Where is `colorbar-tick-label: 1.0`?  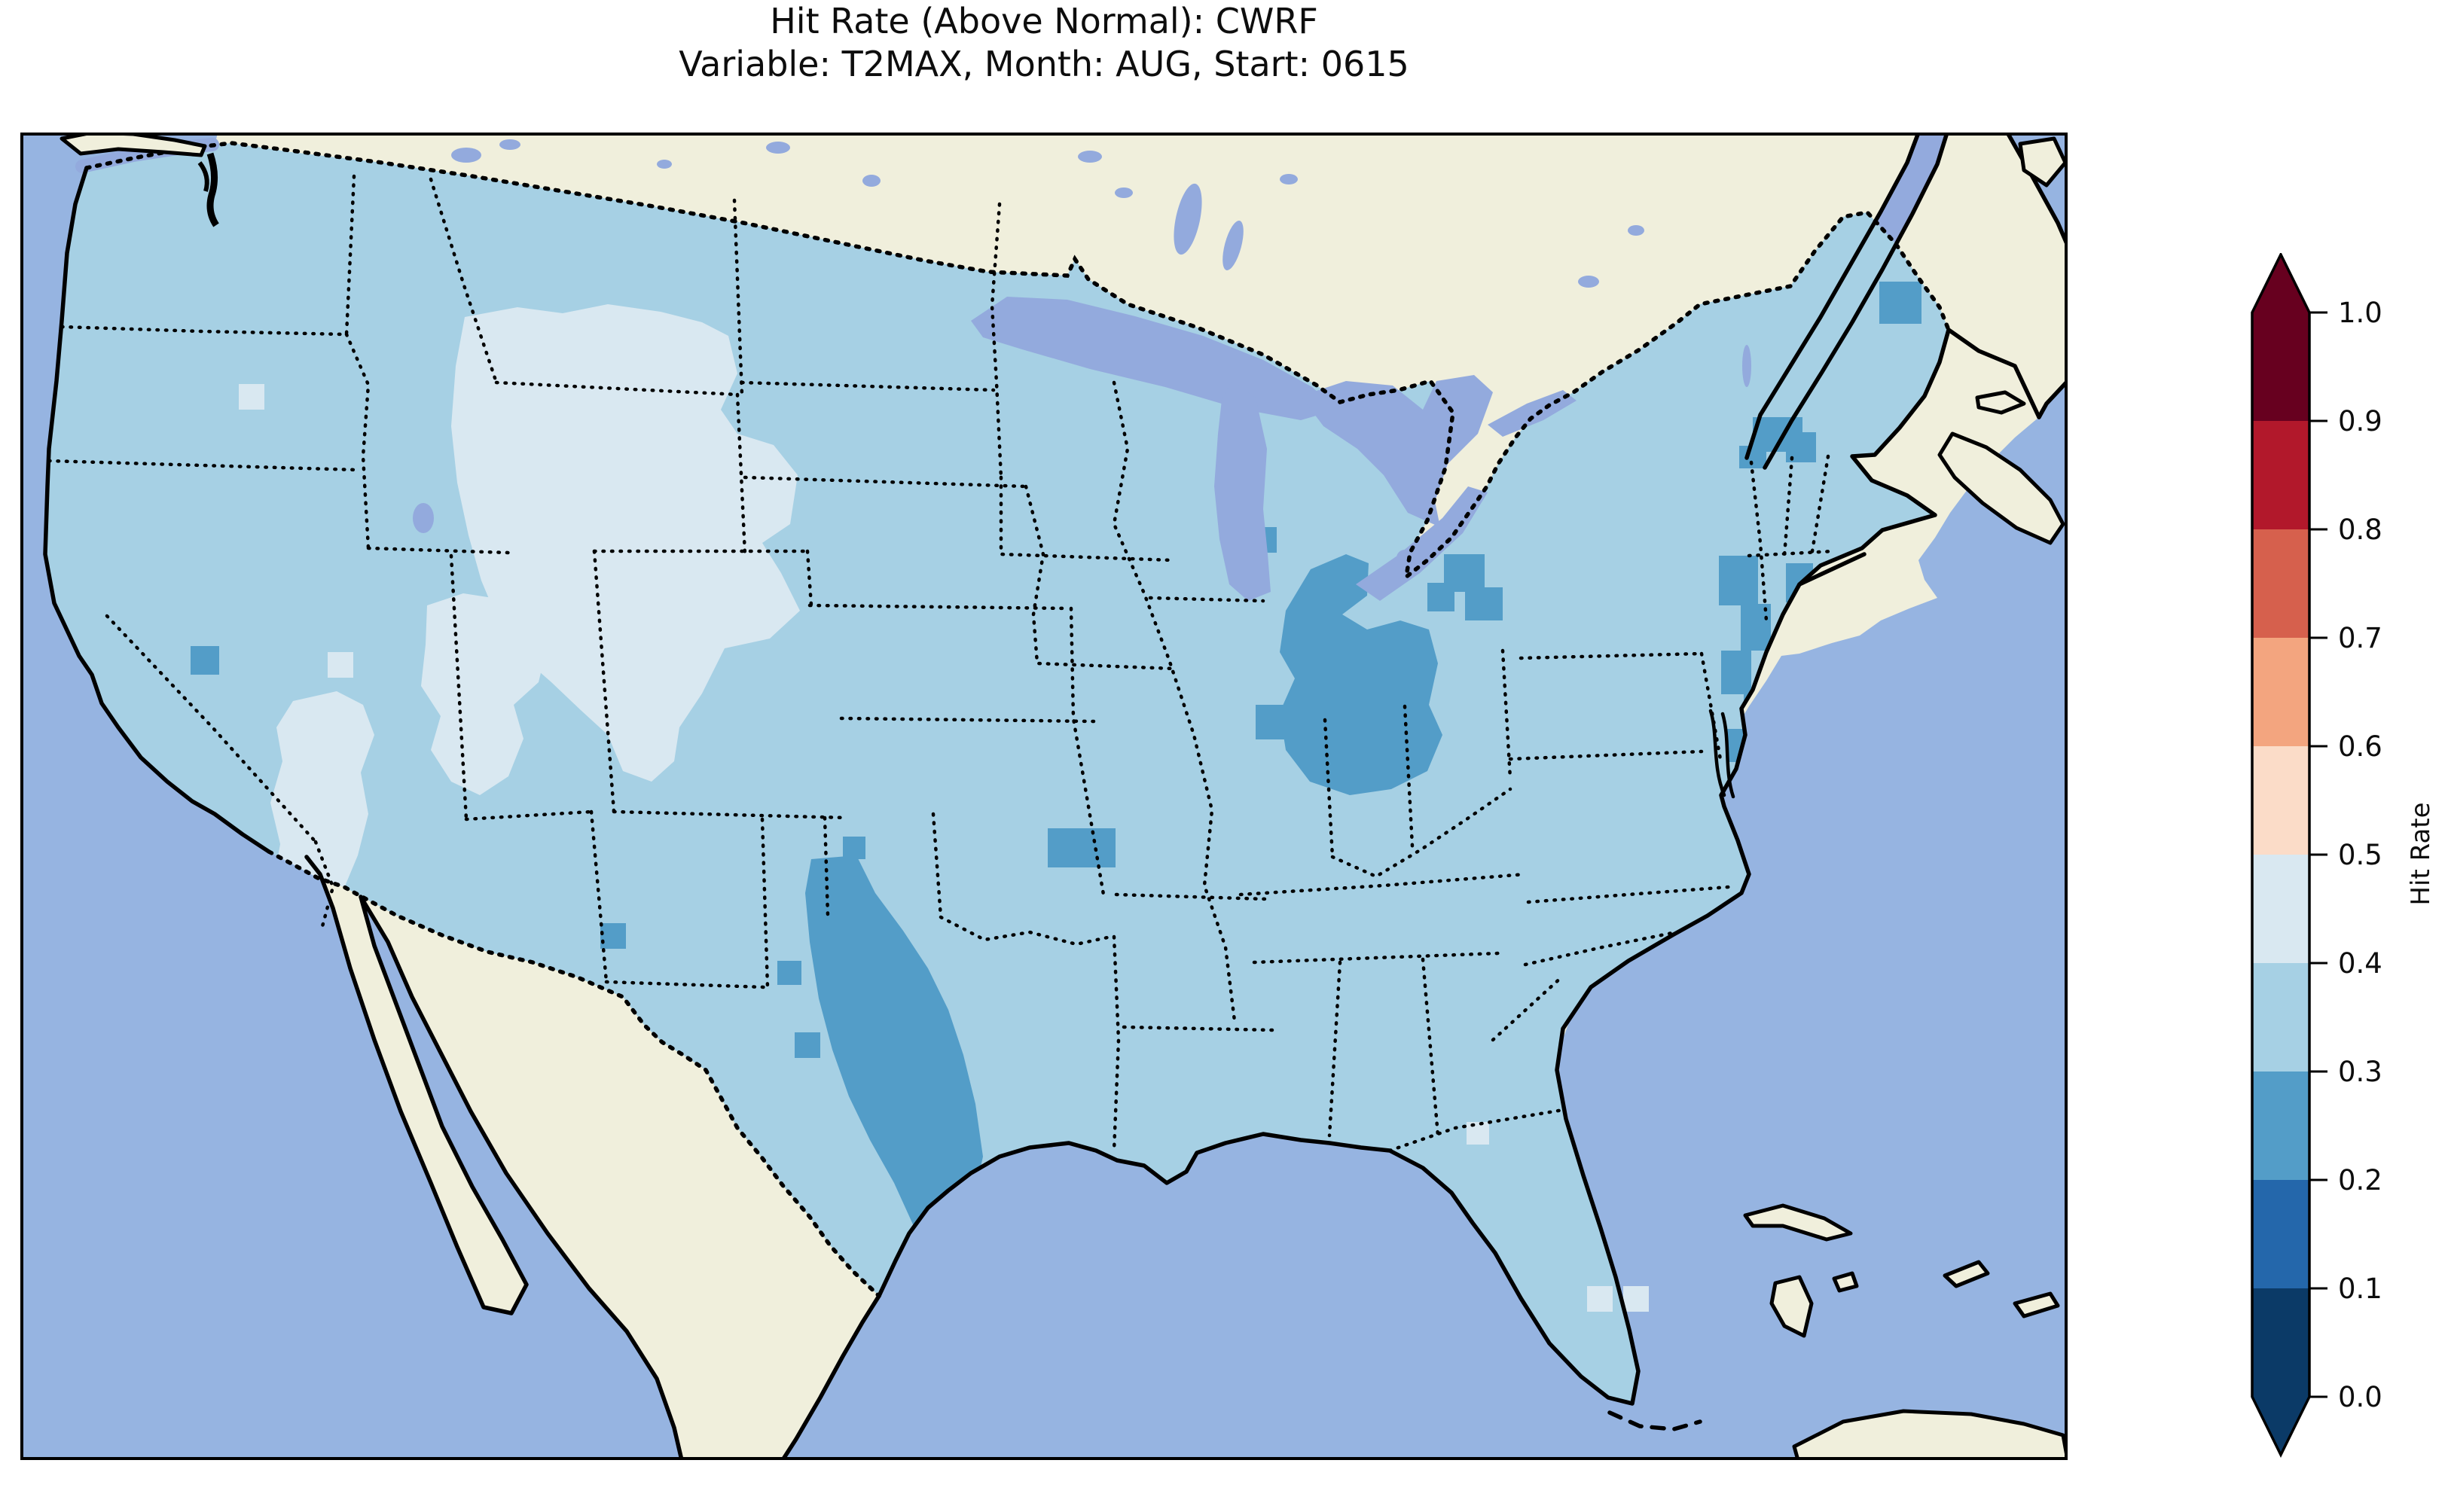 colorbar-tick-label: 1.0 is located at coordinates (2360, 313).